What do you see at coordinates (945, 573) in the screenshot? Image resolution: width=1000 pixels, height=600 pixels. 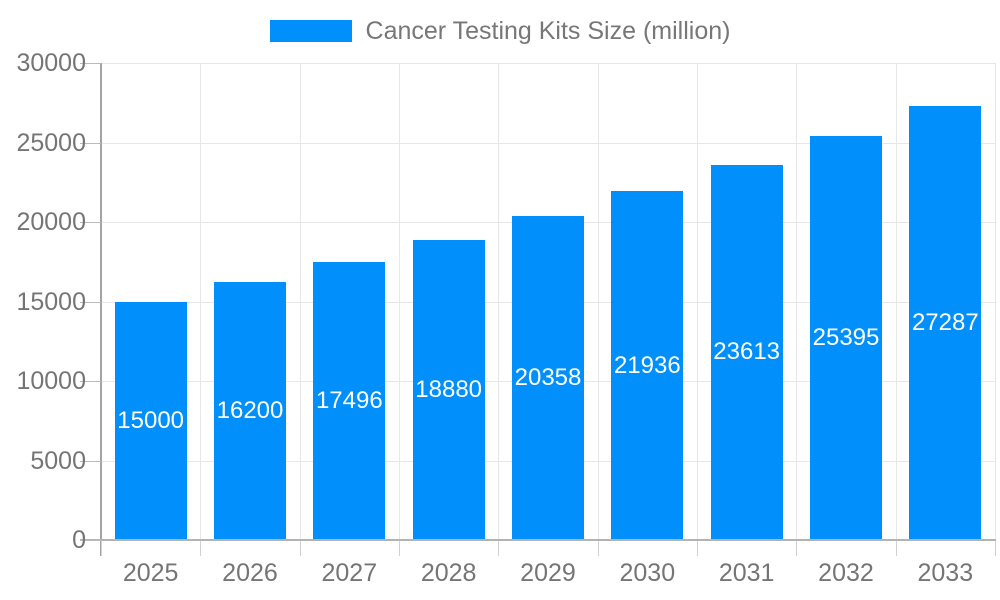 I see `x-axis-tick-label: 2033` at bounding box center [945, 573].